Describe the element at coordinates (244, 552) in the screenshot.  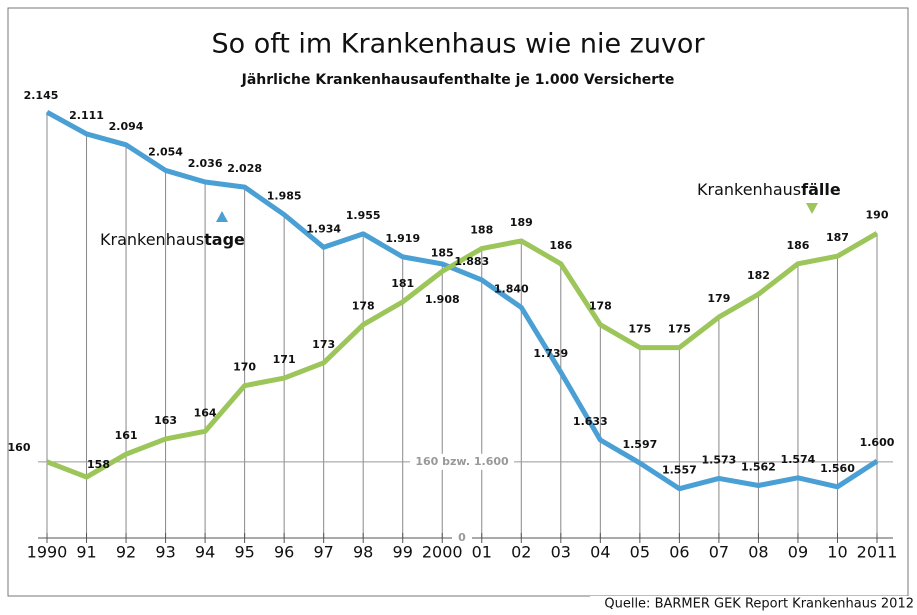
I see `x-tick-label: 95` at that location.